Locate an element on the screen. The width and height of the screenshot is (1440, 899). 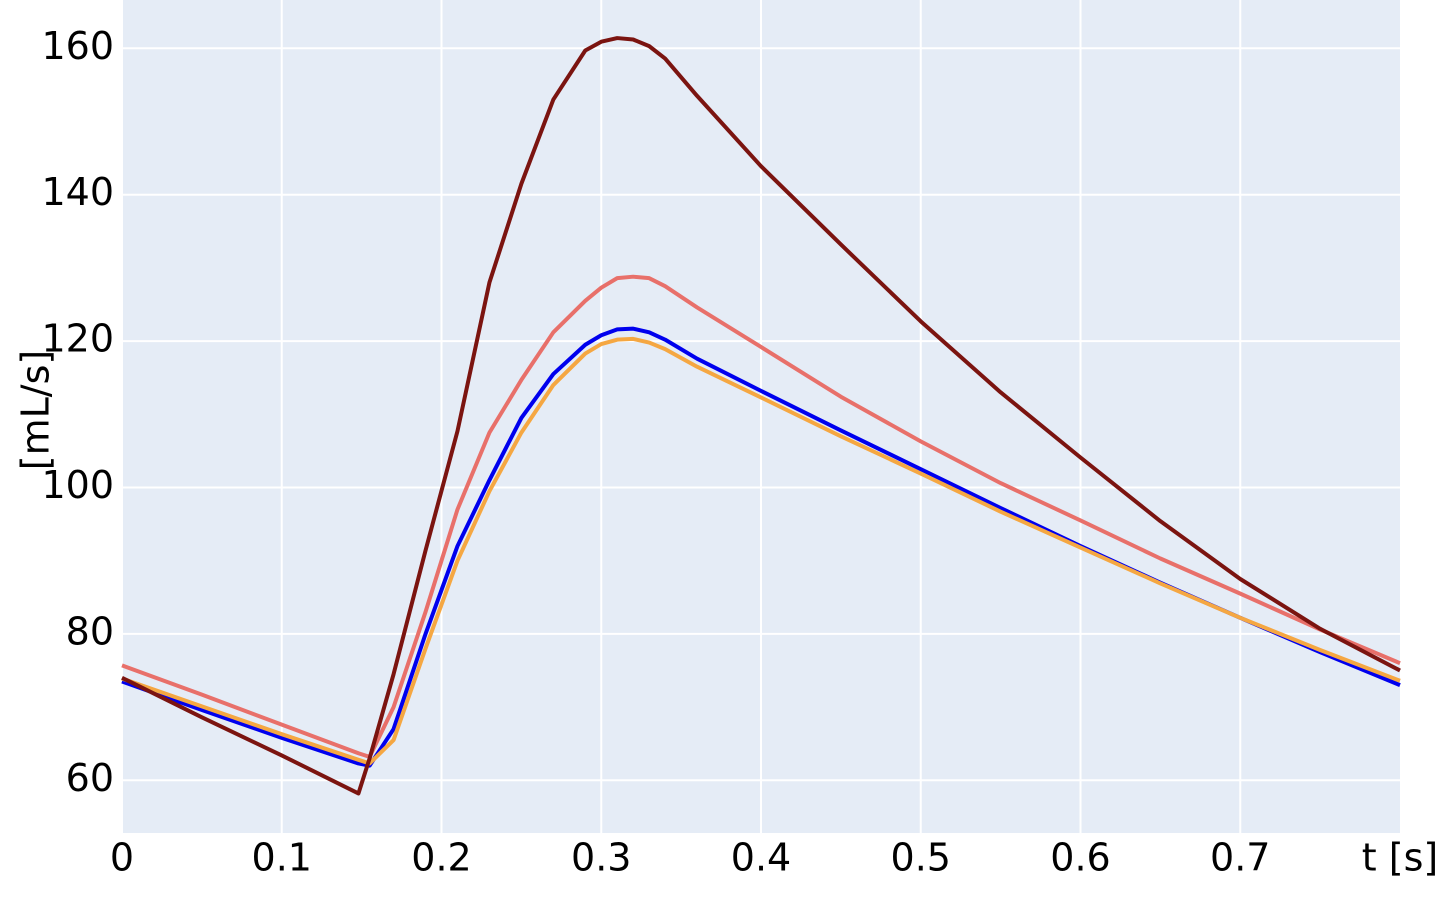
y-tick-label: 140 is located at coordinates (77, 192).